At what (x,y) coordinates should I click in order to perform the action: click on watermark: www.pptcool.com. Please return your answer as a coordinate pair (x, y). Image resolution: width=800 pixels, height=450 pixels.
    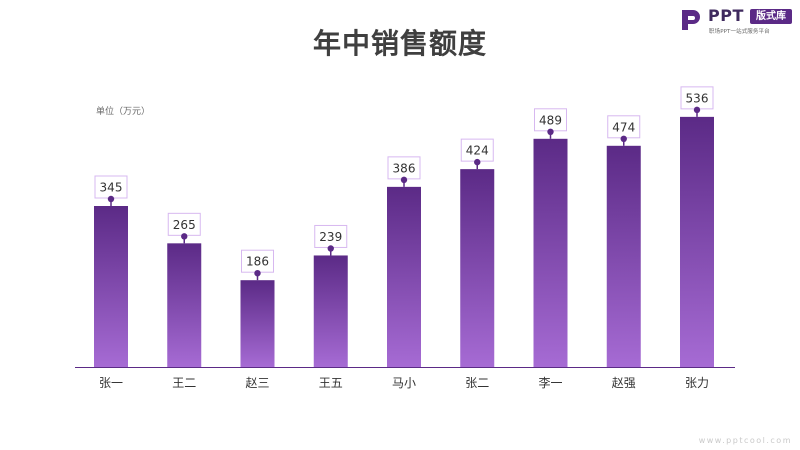
    Looking at the image, I should click on (745, 440).